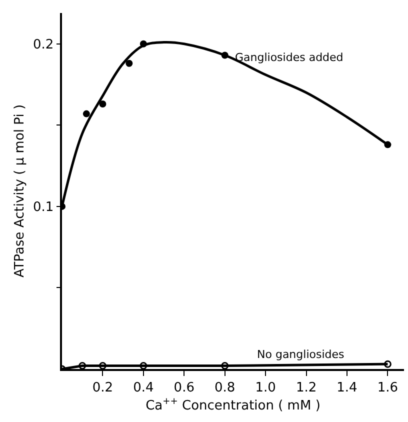 Image resolution: width=408 pixels, height=422 pixels. Describe the element at coordinates (289, 57) in the screenshot. I see `series-label: Gangliosides added` at that location.